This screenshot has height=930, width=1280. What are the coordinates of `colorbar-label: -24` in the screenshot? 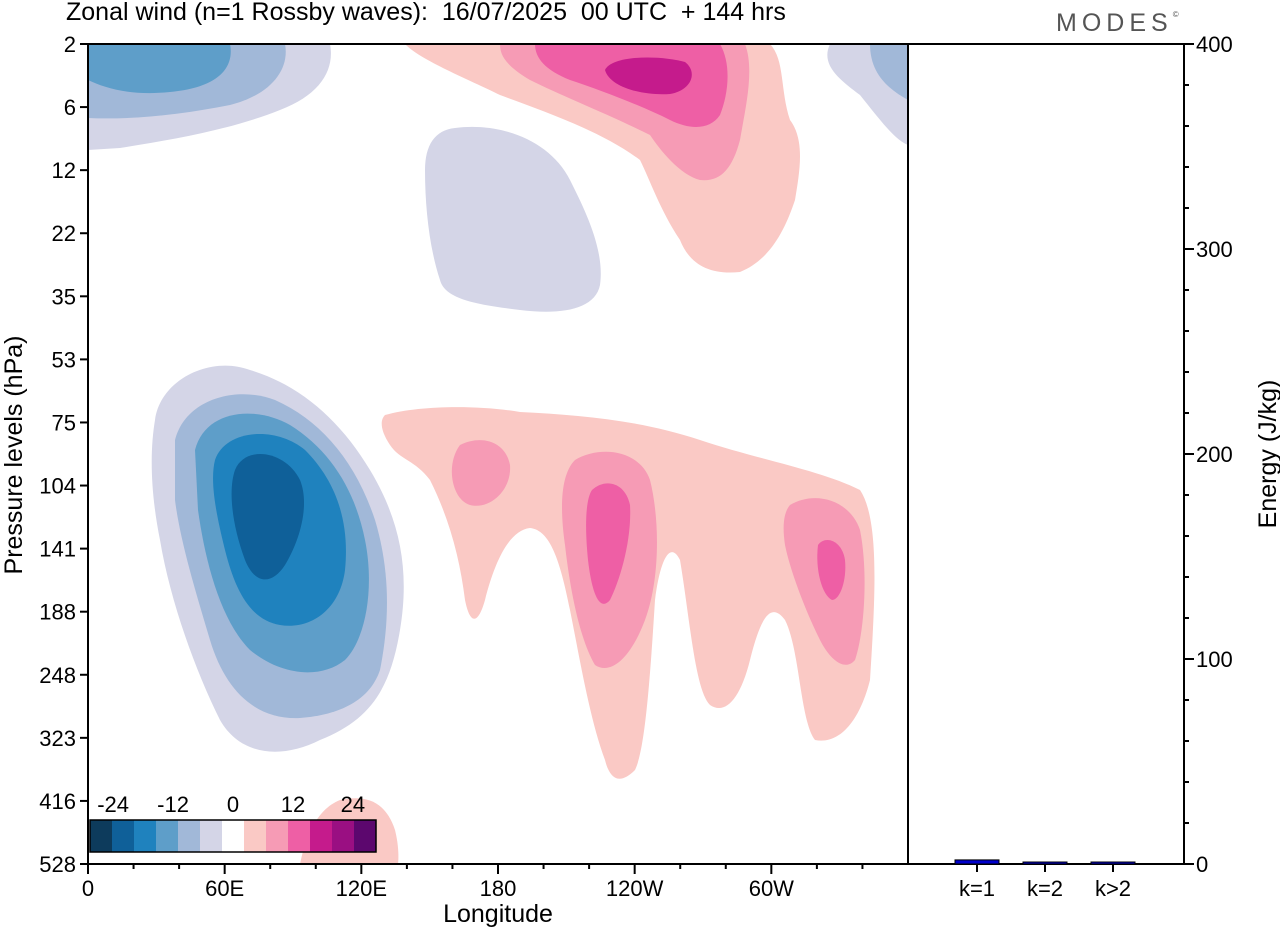 It's located at (113, 804).